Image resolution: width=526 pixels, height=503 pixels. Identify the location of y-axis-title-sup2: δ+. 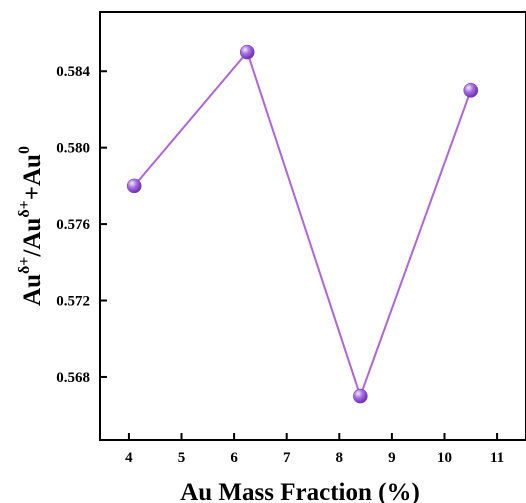
(24, 208).